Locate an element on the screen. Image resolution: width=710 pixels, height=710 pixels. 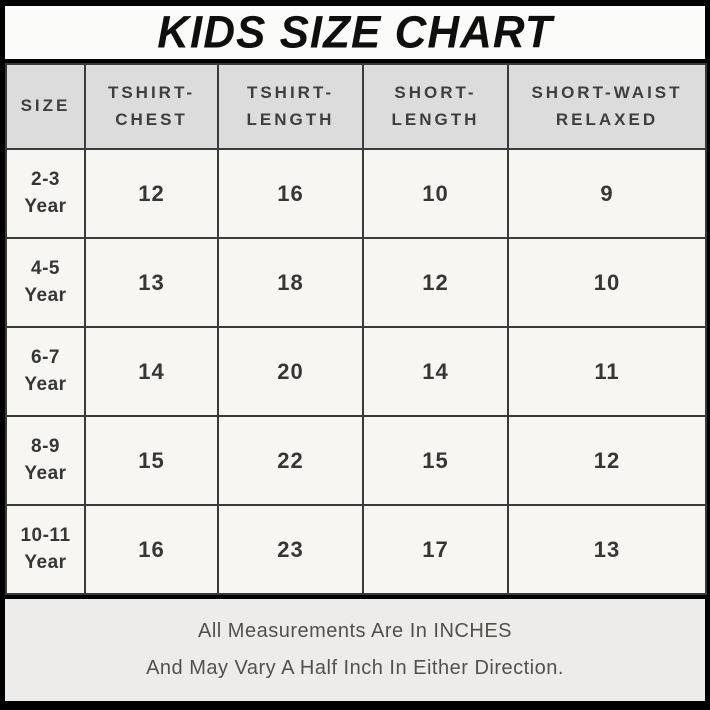
size-label: 10-11 Year is located at coordinates (45, 549).